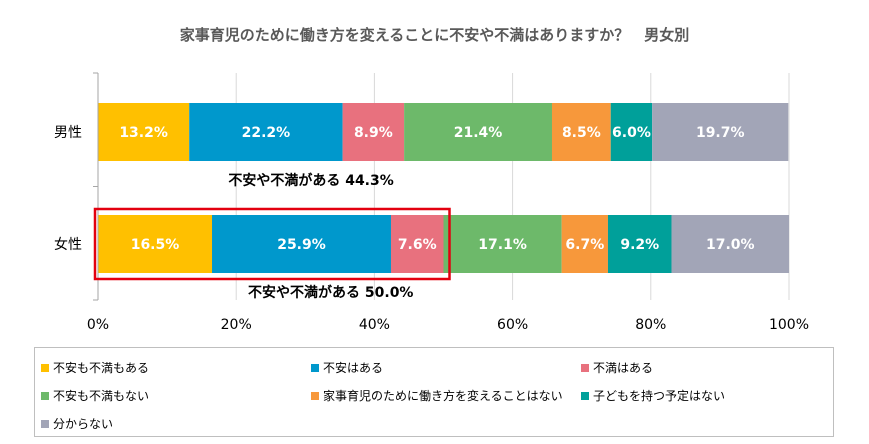  What do you see at coordinates (68, 244) in the screenshot?
I see `category-label: 女性` at bounding box center [68, 244].